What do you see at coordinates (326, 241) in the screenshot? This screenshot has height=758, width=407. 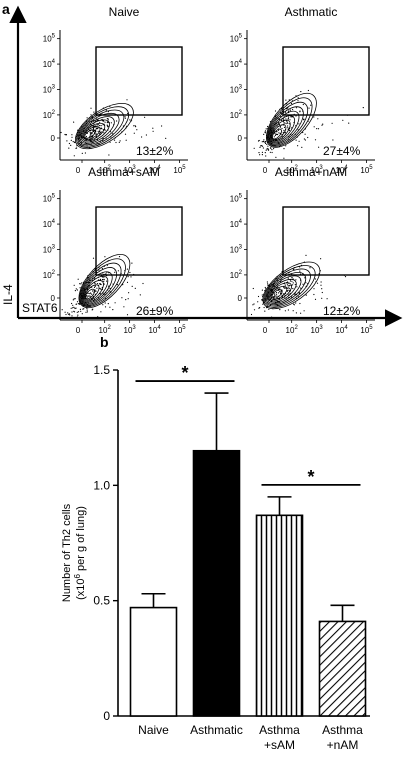 I see `gate-box` at bounding box center [326, 241].